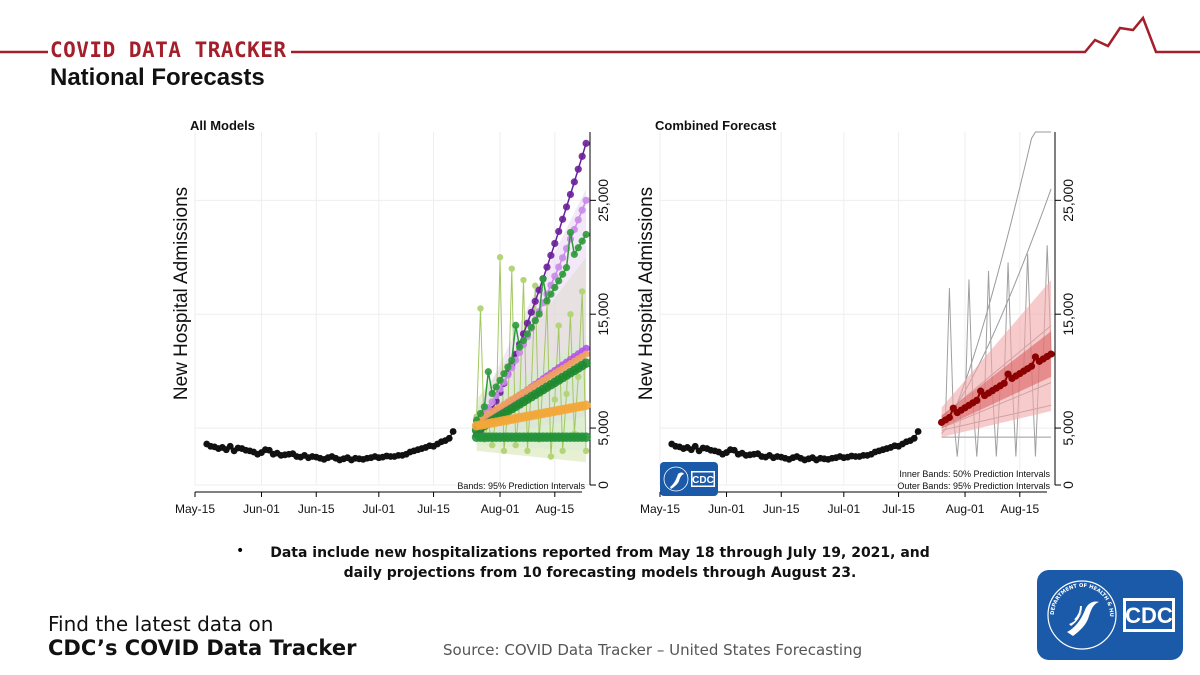 This screenshot has height=675, width=1200. I want to click on x-tick-label: Jul-01, so click(843, 509).